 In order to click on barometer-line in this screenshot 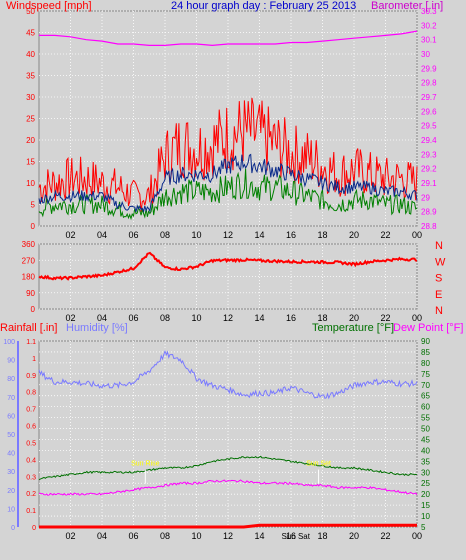, I will do `click(228, 38)`.